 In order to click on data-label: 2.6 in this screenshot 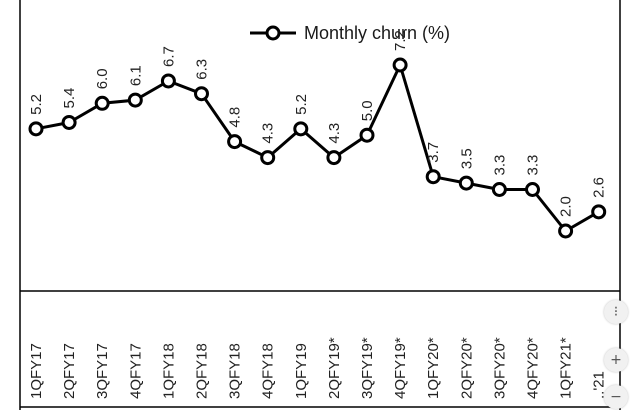, I will do `click(599, 187)`.